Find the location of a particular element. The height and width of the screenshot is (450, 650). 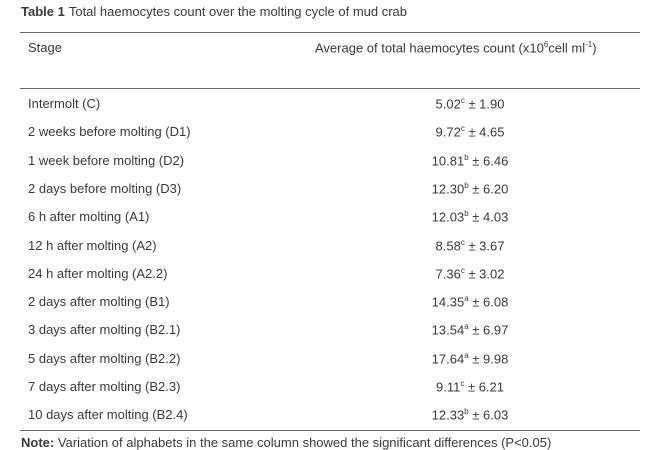

bottom-rule is located at coordinates (330, 430).